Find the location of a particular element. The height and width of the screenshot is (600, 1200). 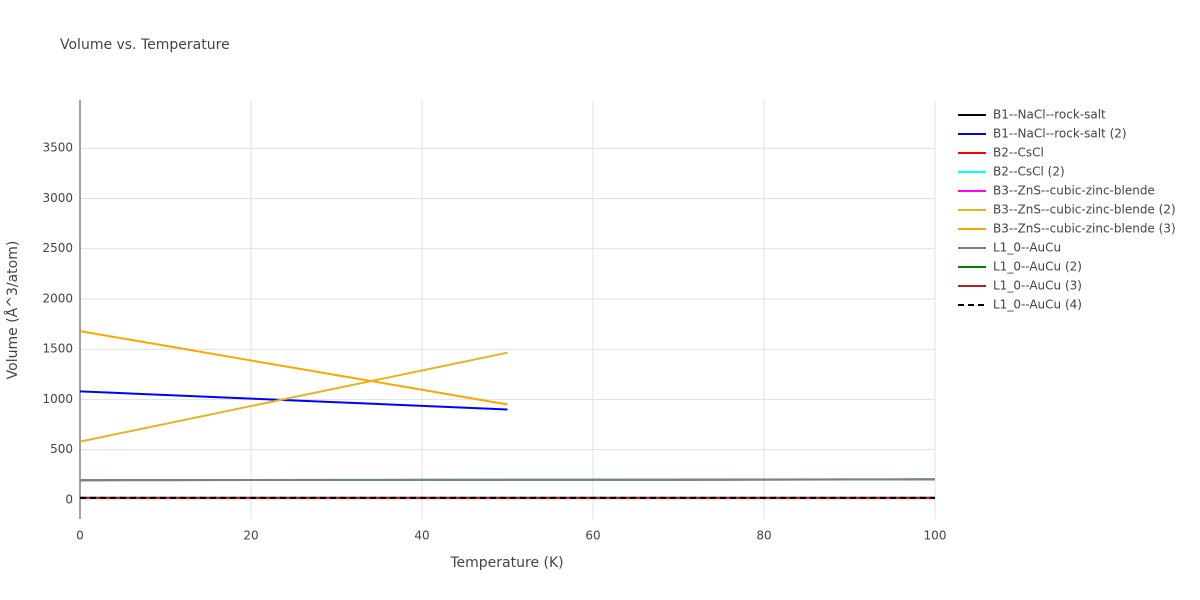

x-tick-label: 20 is located at coordinates (250, 536).